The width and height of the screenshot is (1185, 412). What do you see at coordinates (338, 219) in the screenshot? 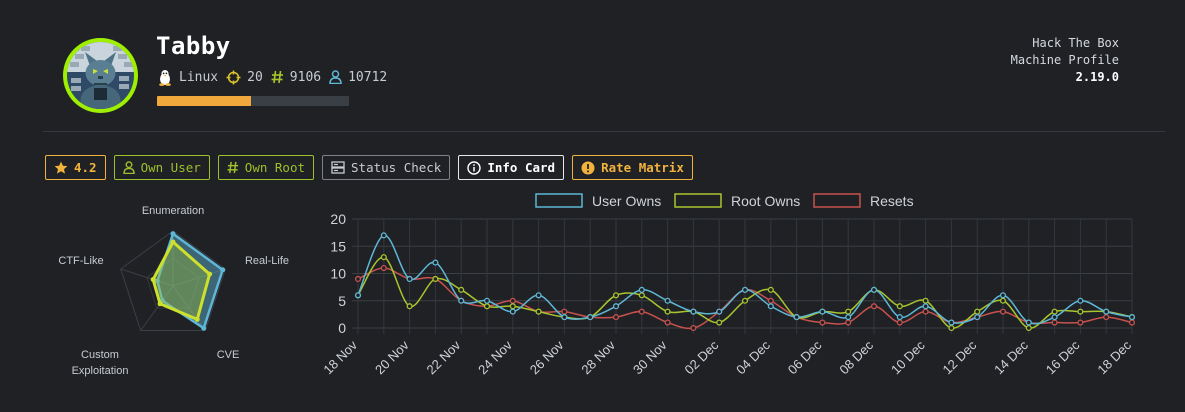
I see `y-tick-label: 20` at bounding box center [338, 219].